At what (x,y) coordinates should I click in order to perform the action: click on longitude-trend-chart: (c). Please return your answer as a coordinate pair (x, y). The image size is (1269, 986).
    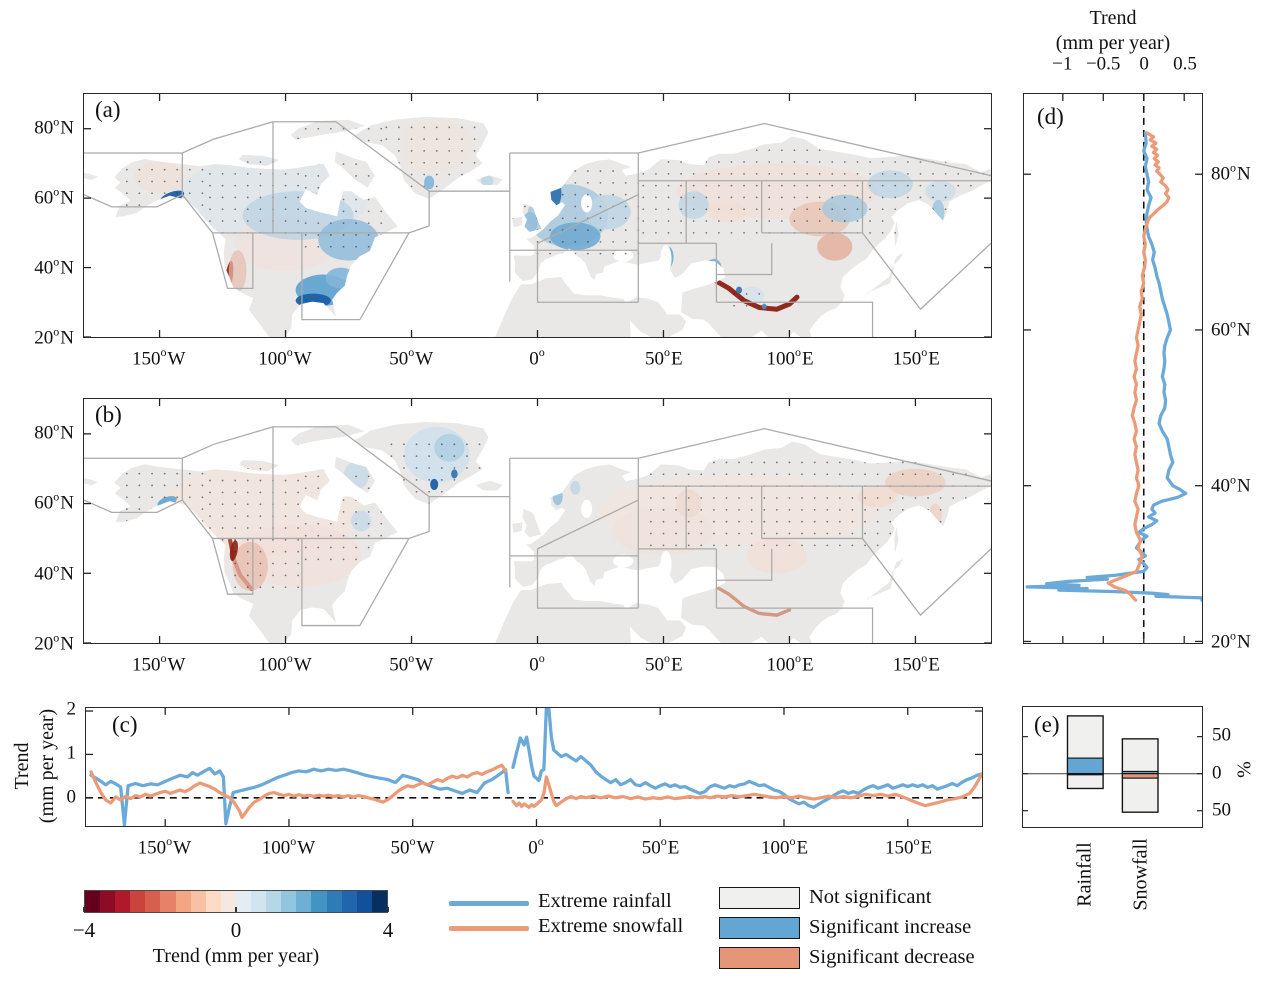
    Looking at the image, I should click on (534, 767).